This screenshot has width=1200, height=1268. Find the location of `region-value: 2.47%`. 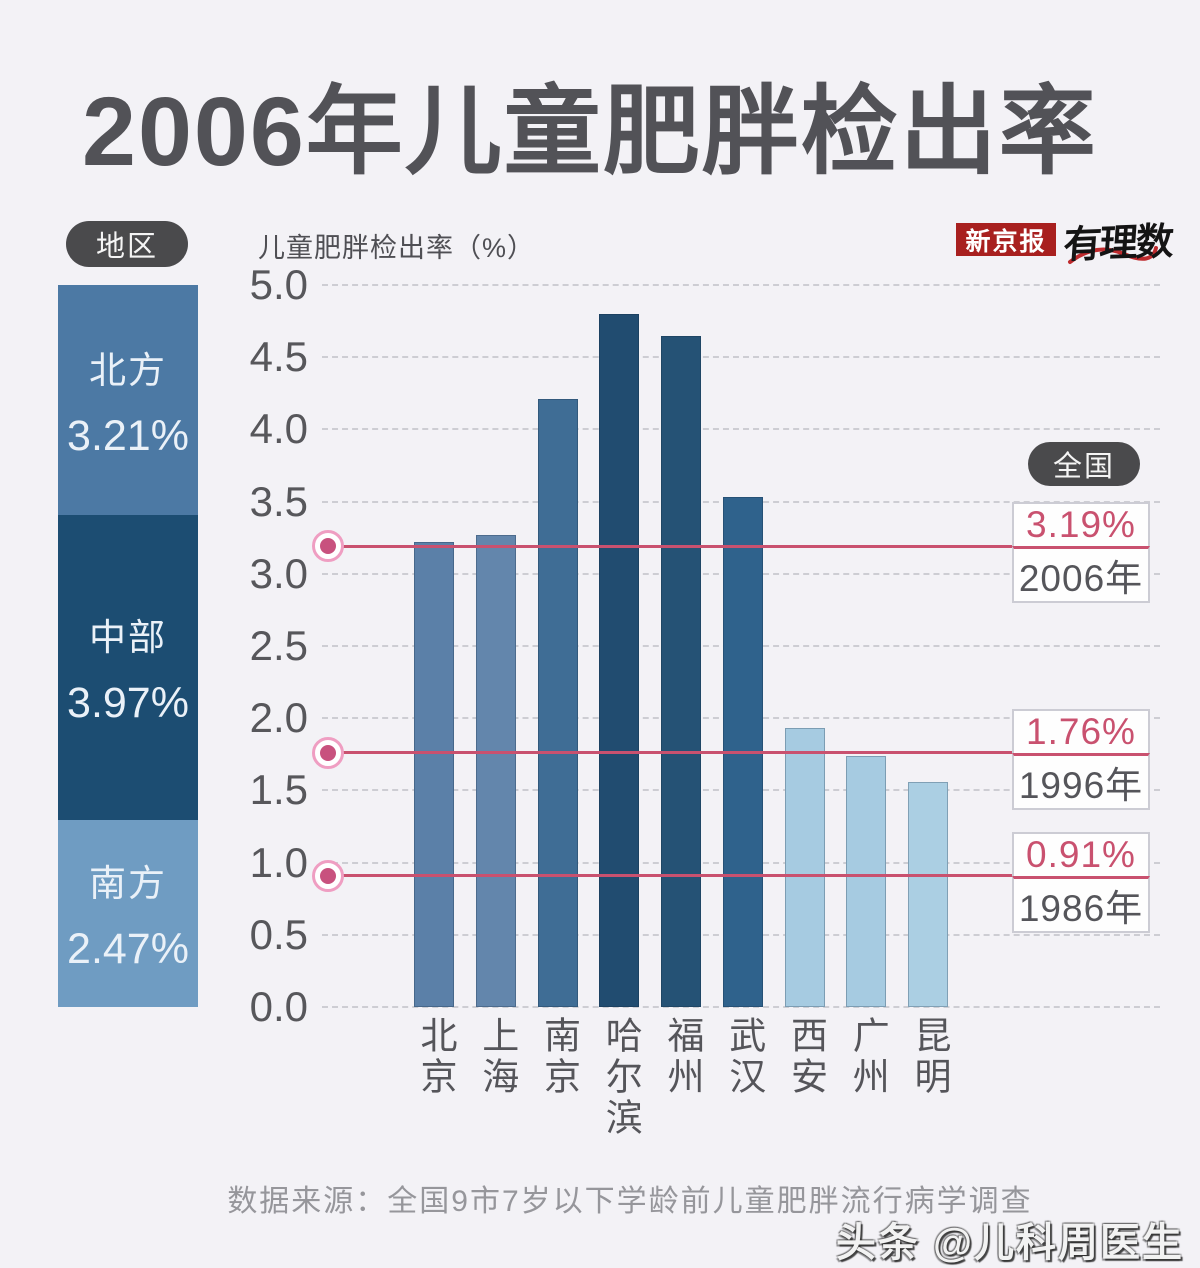

region-value: 2.47% is located at coordinates (128, 949).